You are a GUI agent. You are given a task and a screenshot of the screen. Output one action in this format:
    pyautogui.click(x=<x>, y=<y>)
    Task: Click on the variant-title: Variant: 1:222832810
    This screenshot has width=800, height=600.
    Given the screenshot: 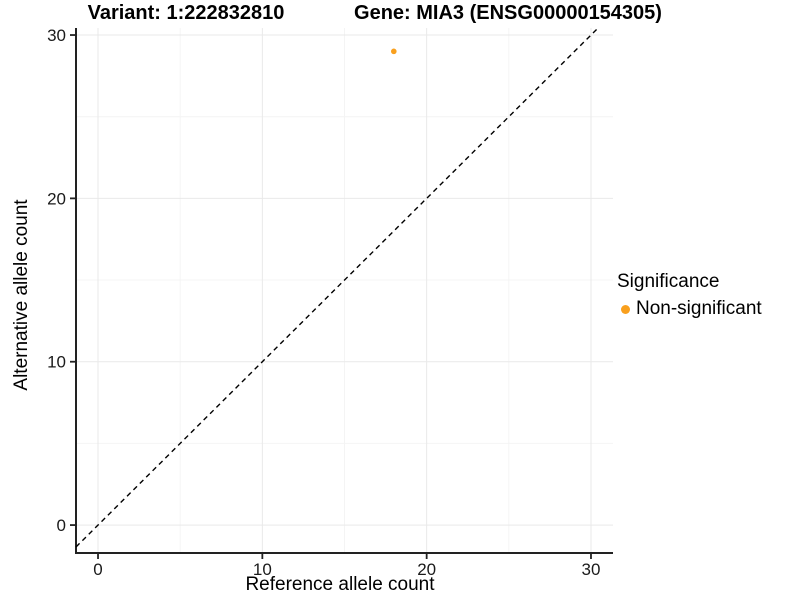 What is the action you would take?
    pyautogui.click(x=186, y=13)
    